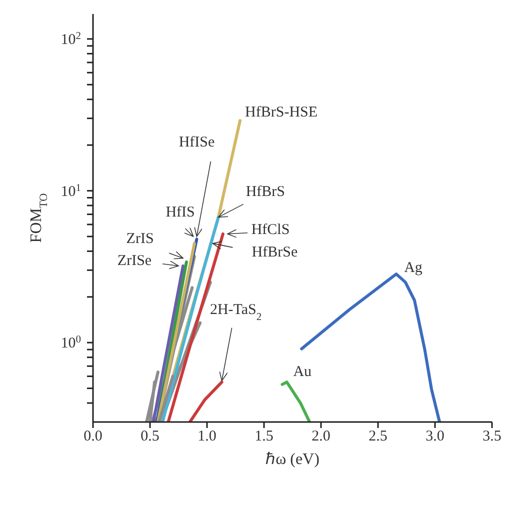  Describe the element at coordinates (270, 230) in the screenshot. I see `annotation: HfClS` at that location.